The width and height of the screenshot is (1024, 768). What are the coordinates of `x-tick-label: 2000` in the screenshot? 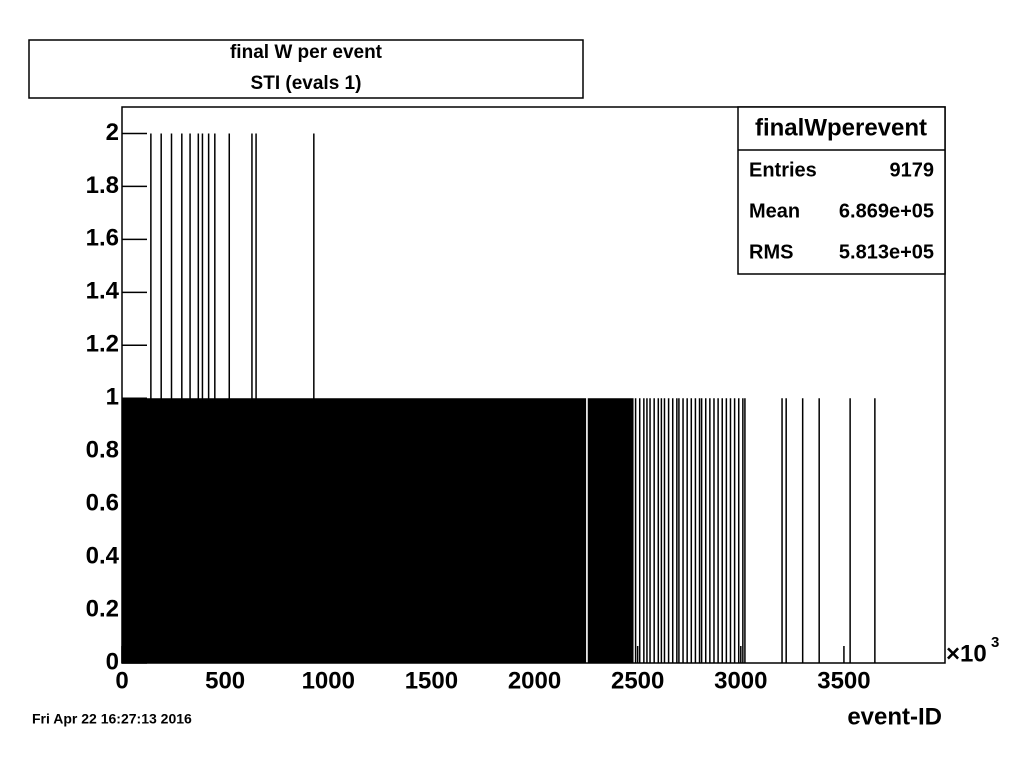 It's located at (534, 680).